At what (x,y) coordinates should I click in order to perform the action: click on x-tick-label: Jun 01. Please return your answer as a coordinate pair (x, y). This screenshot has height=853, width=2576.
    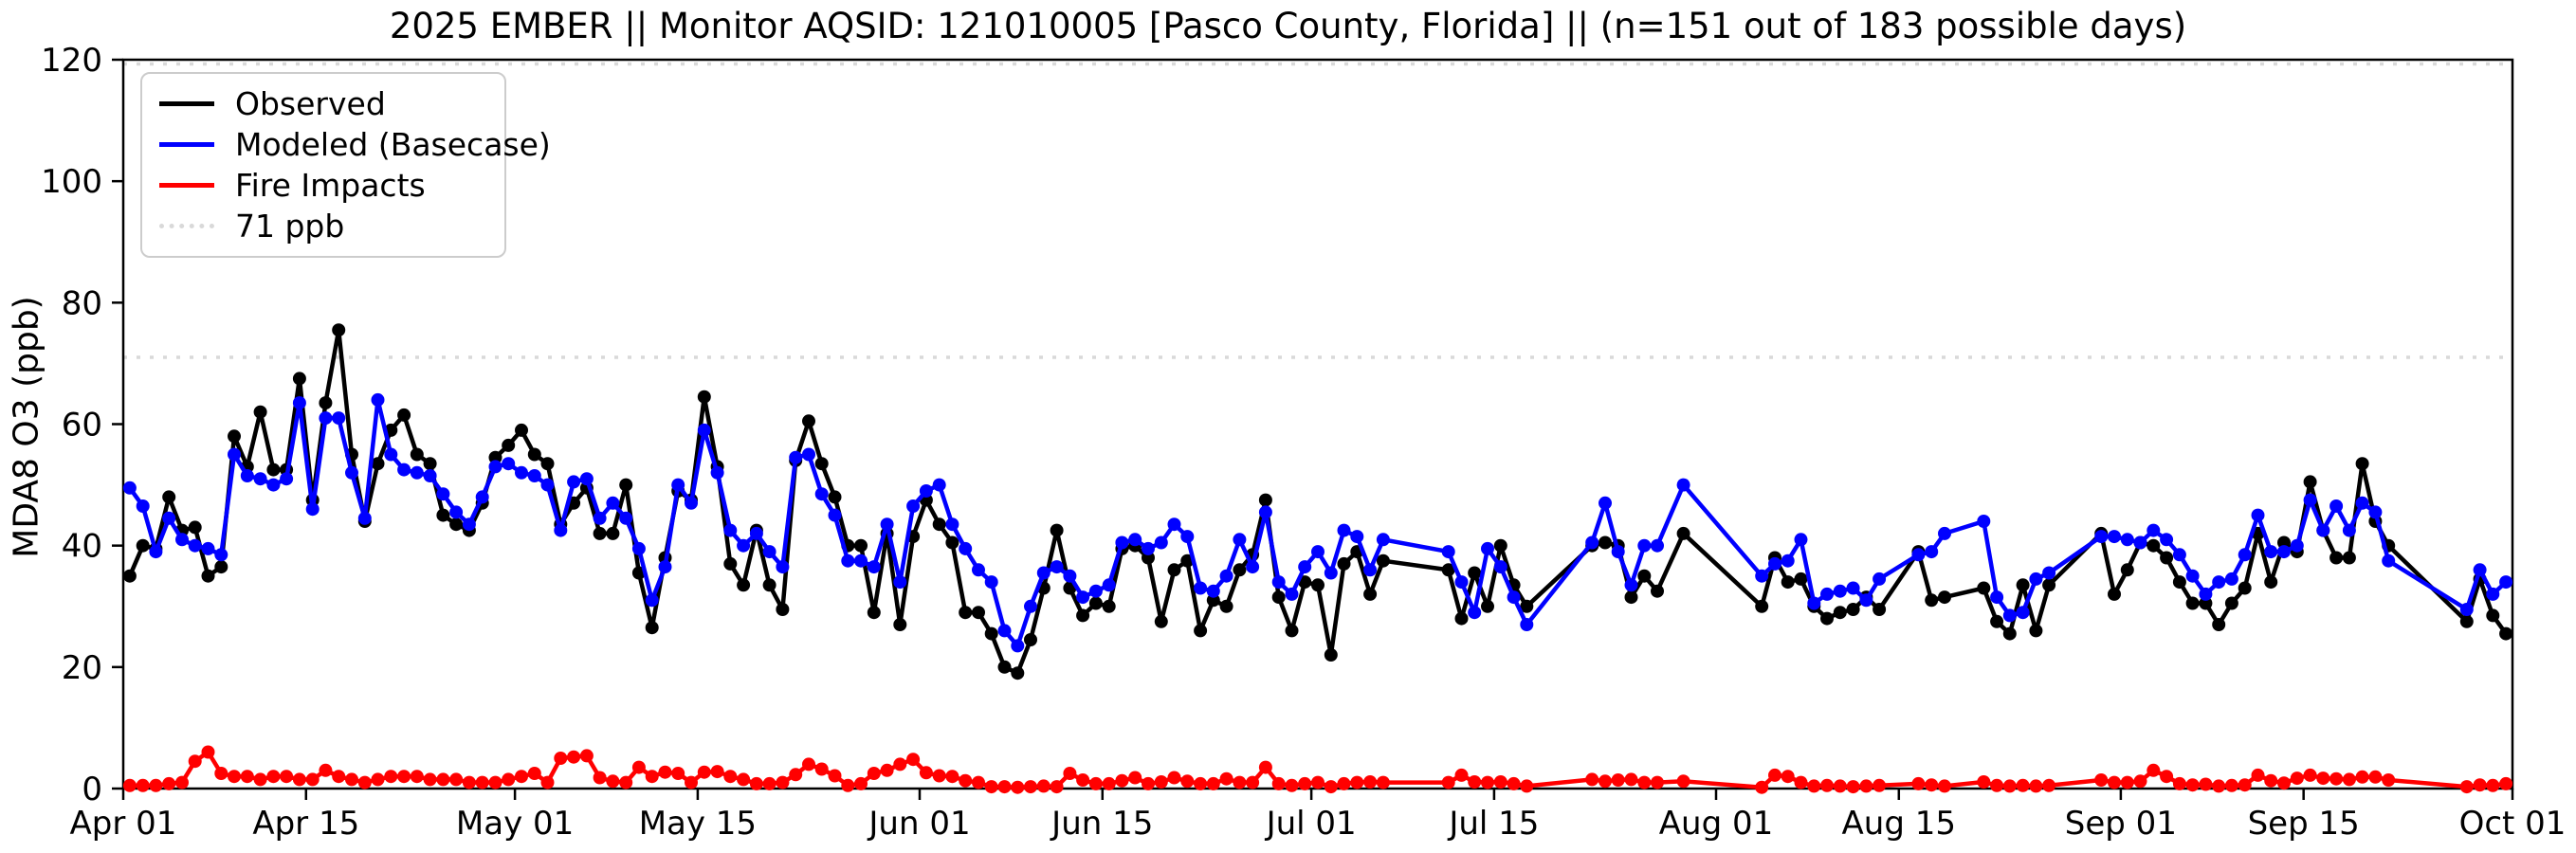
    Looking at the image, I should click on (918, 824).